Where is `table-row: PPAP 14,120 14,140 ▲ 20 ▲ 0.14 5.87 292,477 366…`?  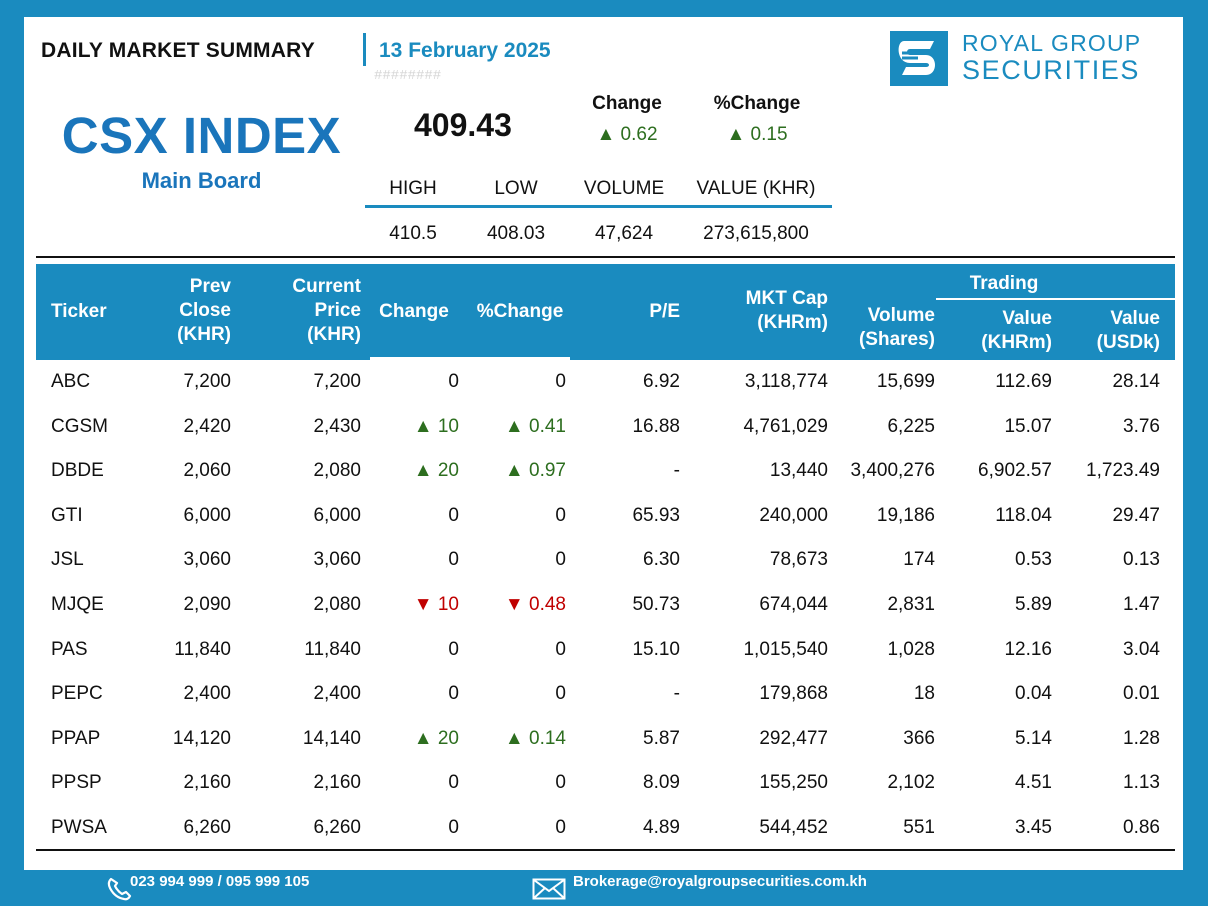
table-row: PPAP 14,120 14,140 ▲ 20 ▲ 0.14 5.87 292,477 366… is located at coordinates (603, 739).